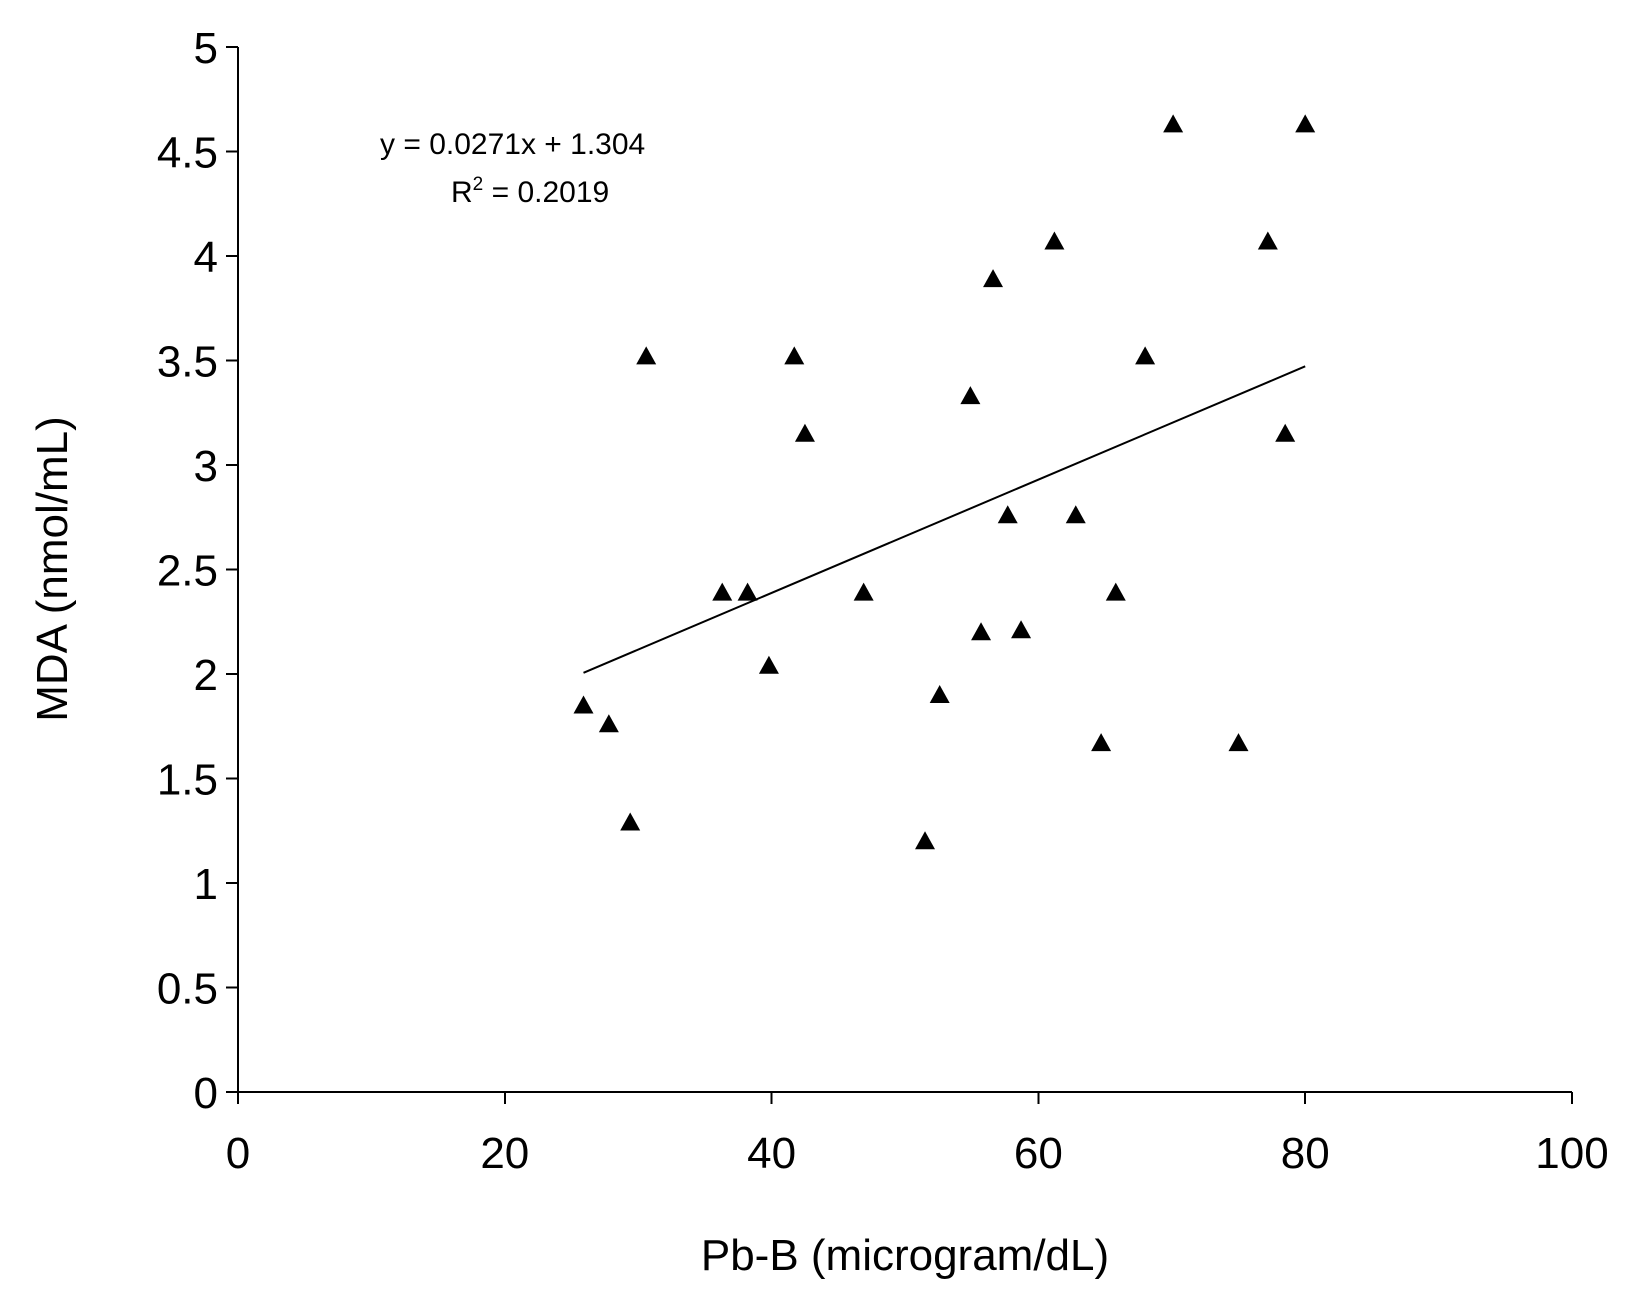 The height and width of the screenshot is (1300, 1638). I want to click on x-tick-label: 0, so click(238, 1153).